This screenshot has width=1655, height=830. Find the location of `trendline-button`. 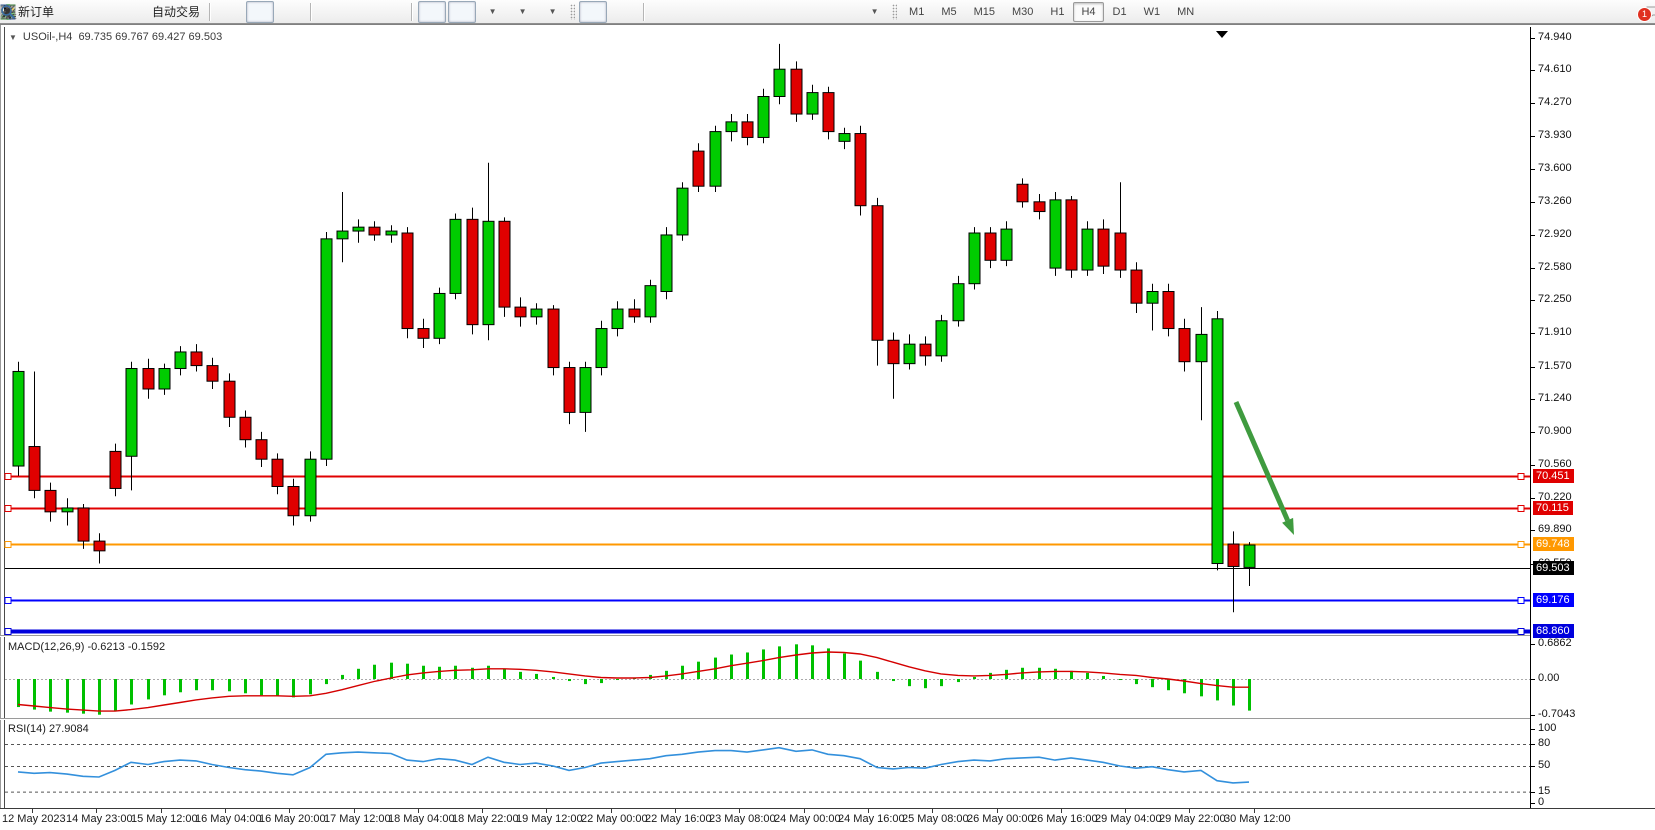

trendline-button is located at coordinates (369, 12).